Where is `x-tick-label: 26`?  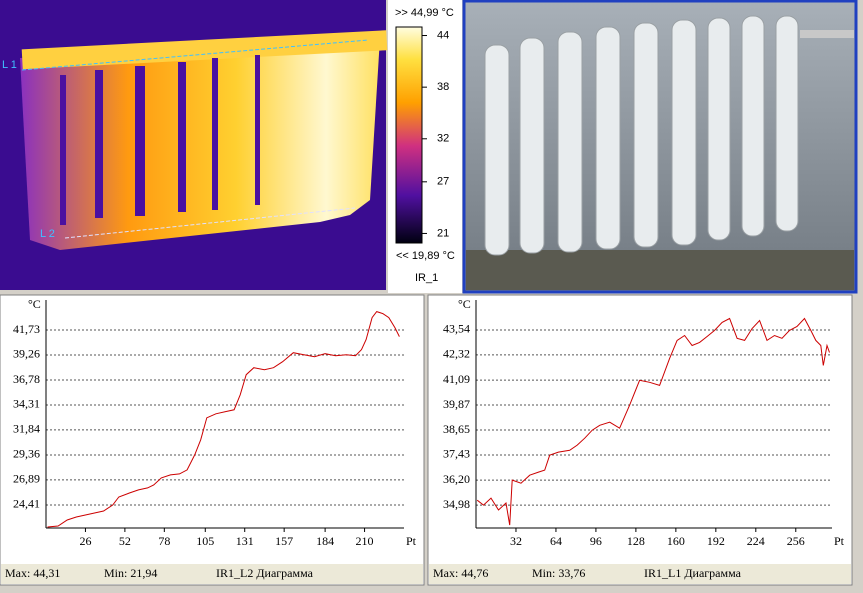
x-tick-label: 26 is located at coordinates (85, 541).